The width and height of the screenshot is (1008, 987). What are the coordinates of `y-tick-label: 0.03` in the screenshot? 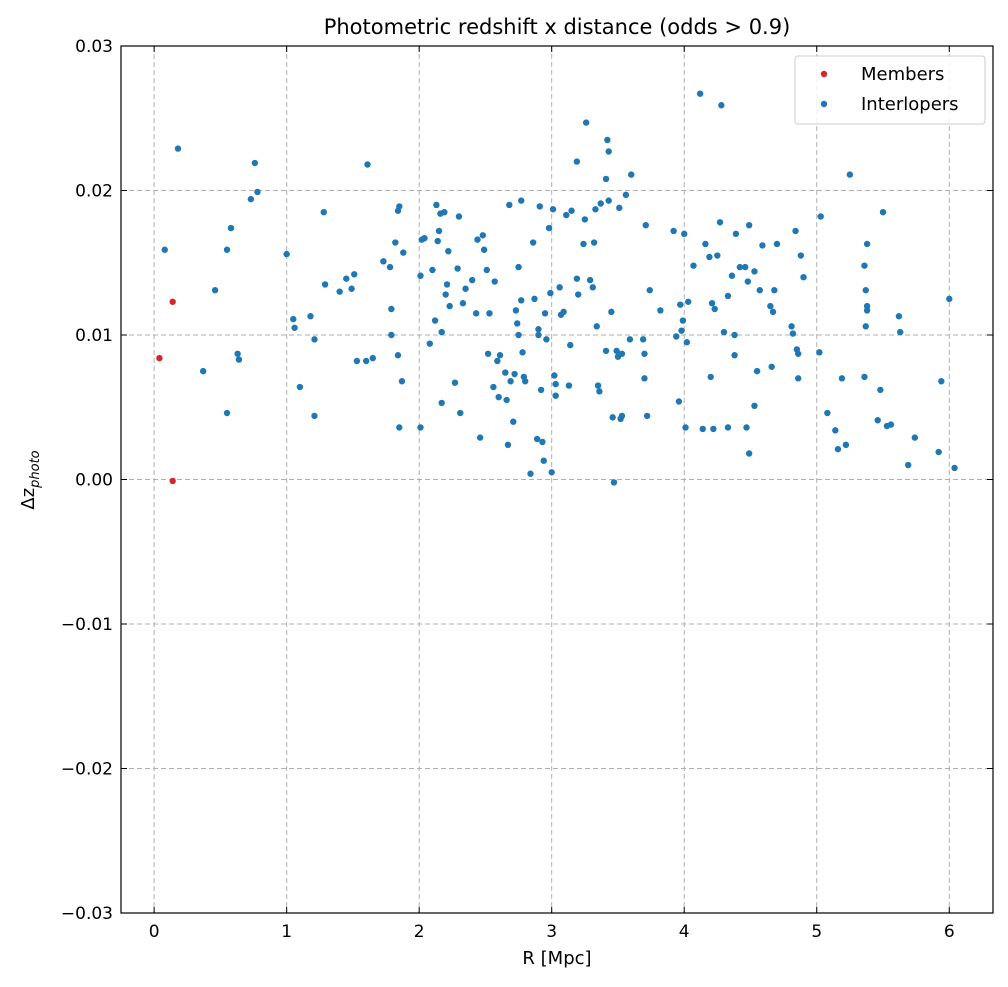 It's located at (94, 47).